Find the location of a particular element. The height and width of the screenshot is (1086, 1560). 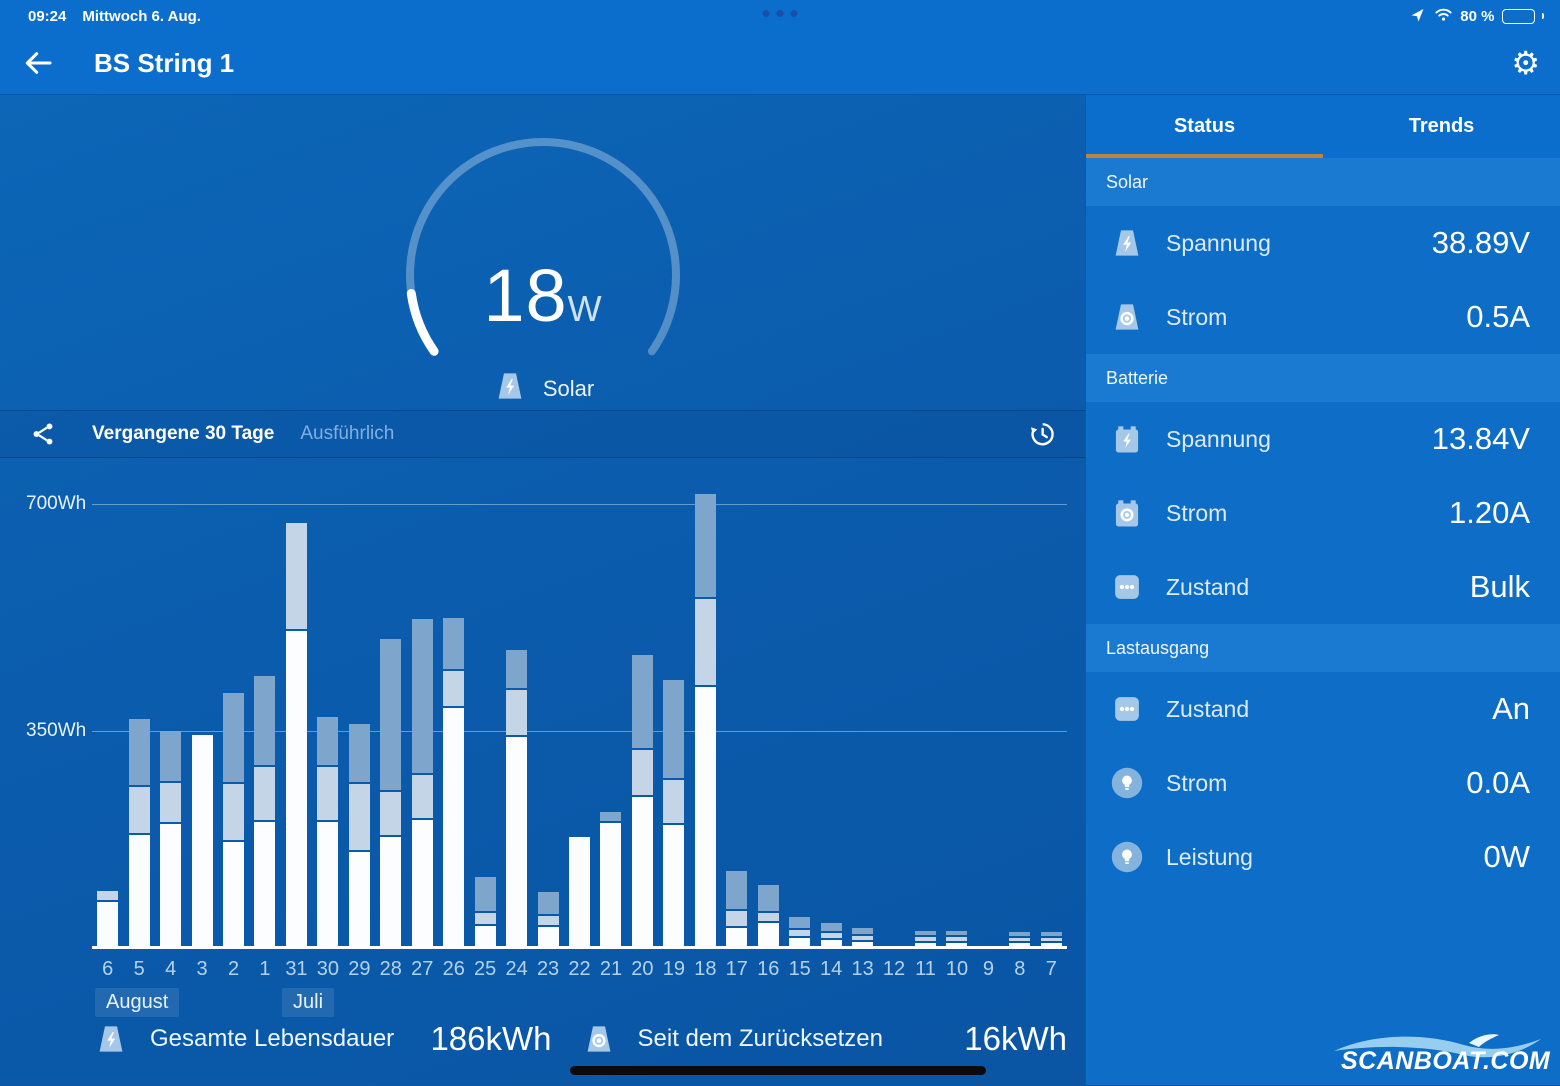

solar-dot-icon is located at coordinates (1127, 317).